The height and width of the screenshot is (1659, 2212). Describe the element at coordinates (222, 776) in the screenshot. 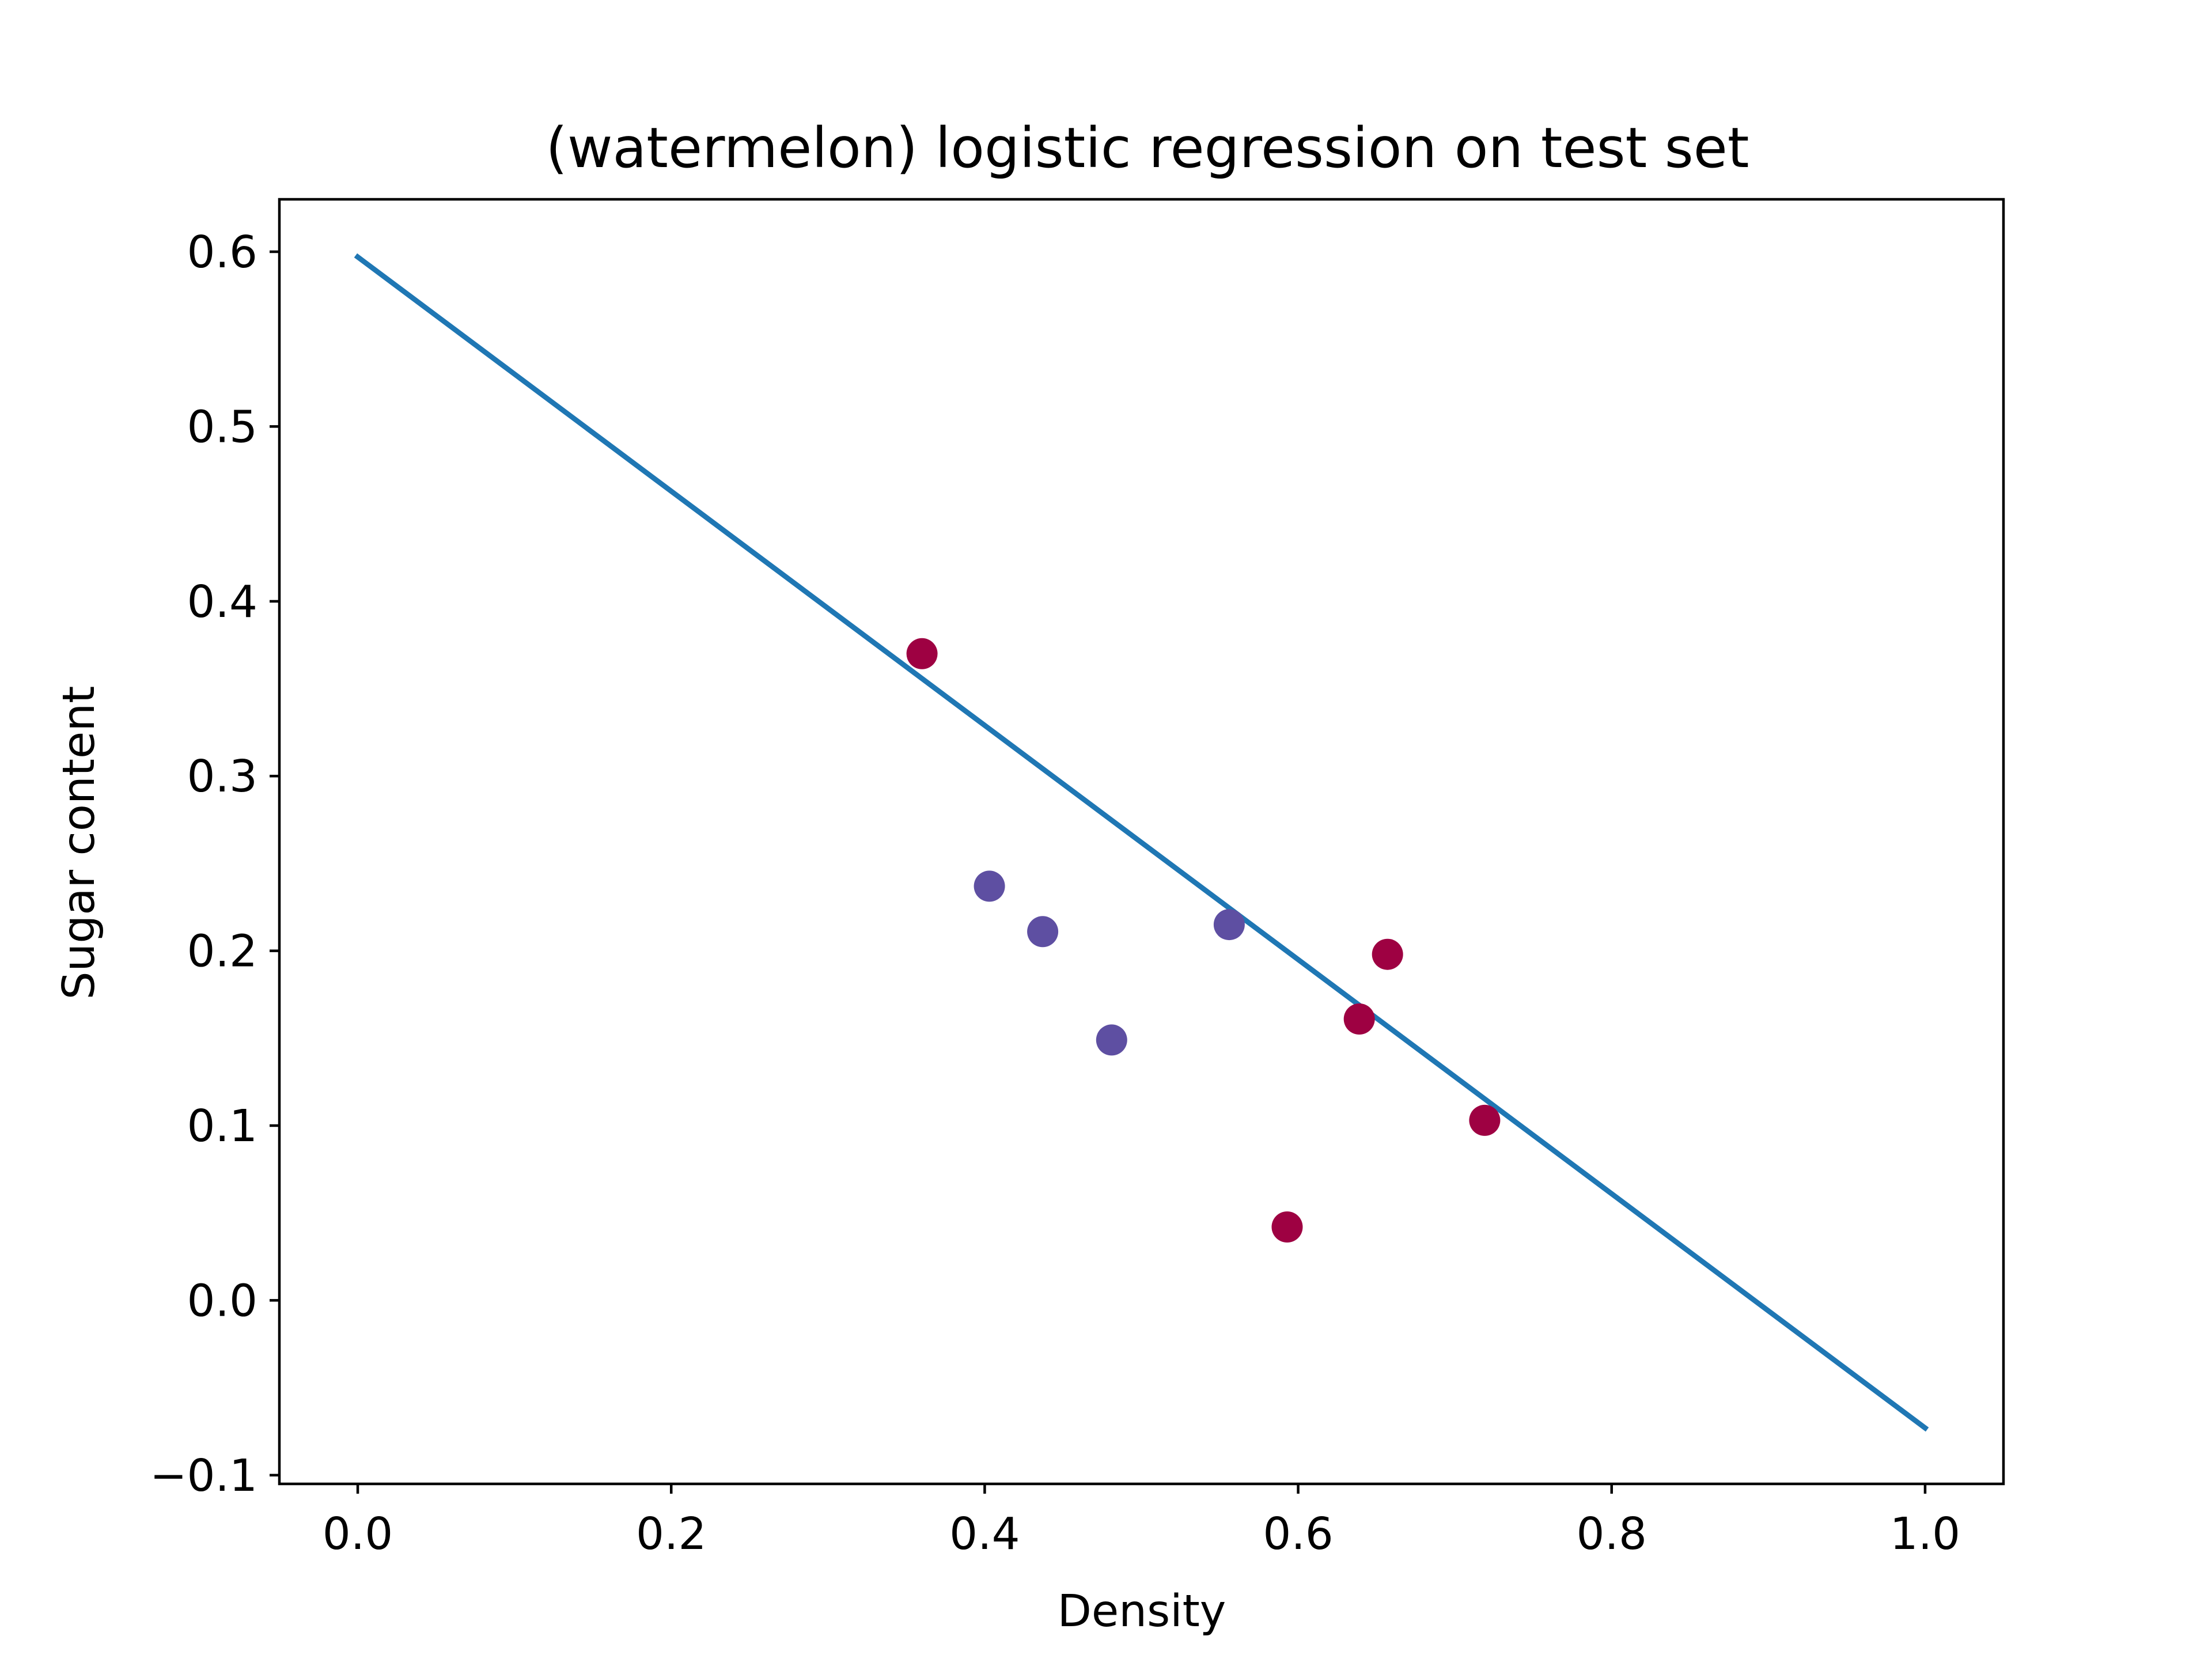

I see `y-tick-label: 0.3` at that location.